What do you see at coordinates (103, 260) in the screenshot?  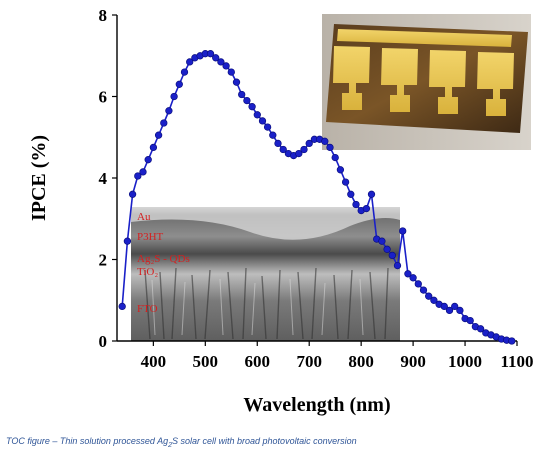 I see `y-tick-label: 2` at bounding box center [103, 260].